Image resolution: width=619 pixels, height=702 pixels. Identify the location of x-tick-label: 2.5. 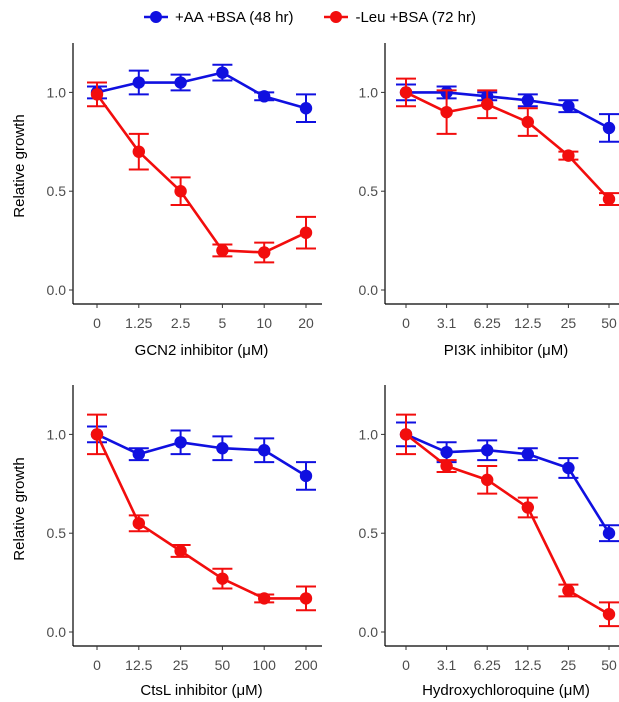
(181, 323).